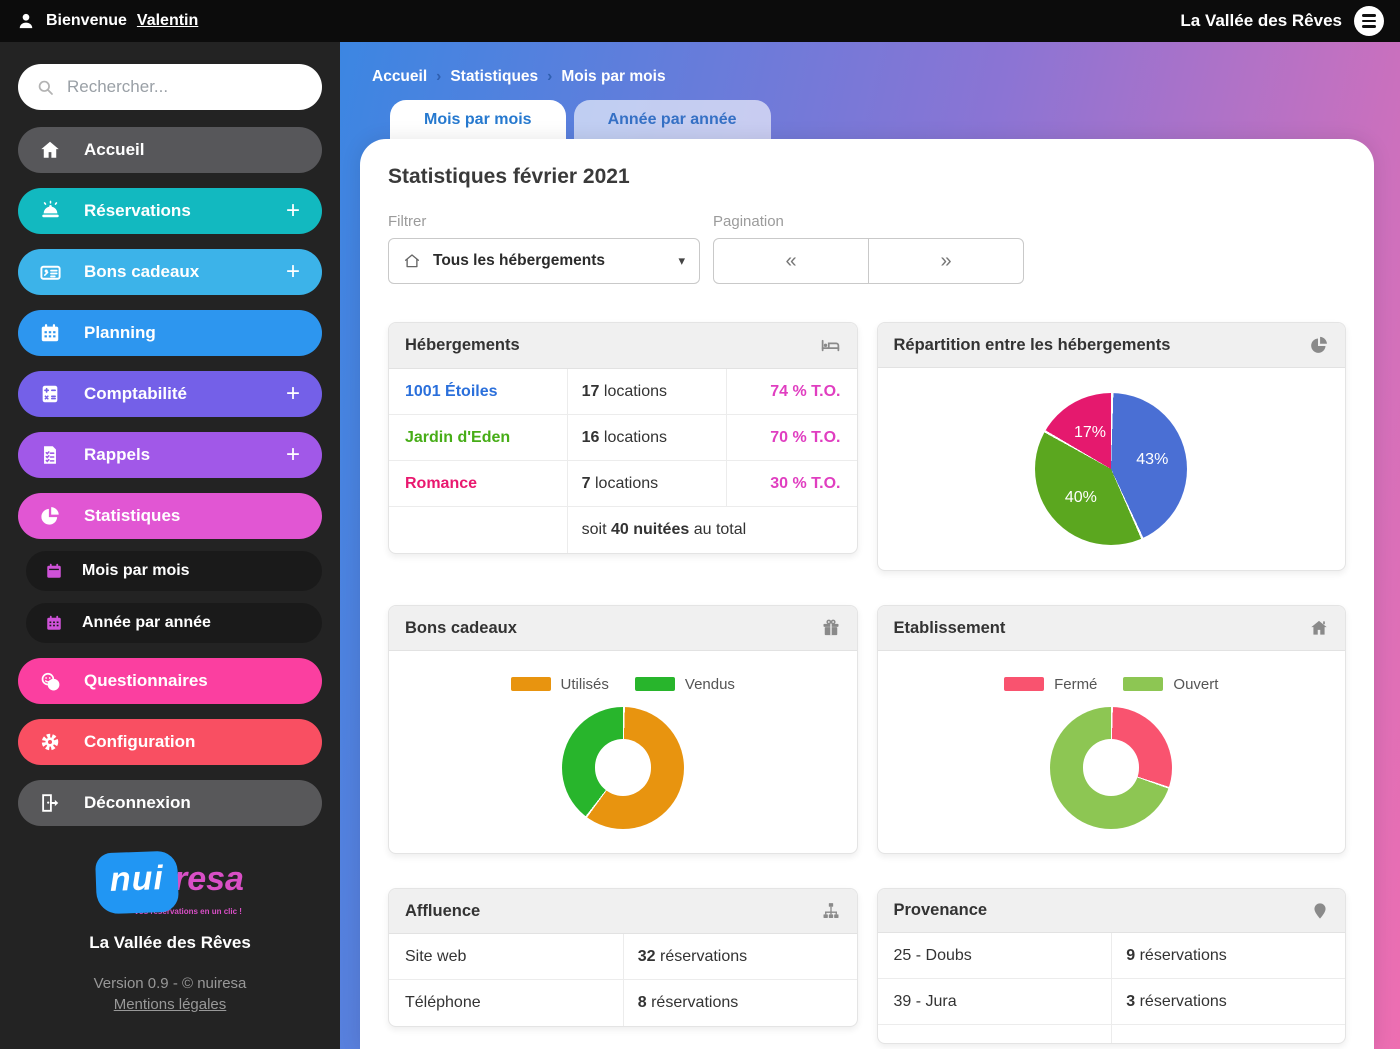 This screenshot has width=1400, height=1049. What do you see at coordinates (623, 392) in the screenshot?
I see `table-row: 1001 Étoiles 17 locations 74 % T.O.` at bounding box center [623, 392].